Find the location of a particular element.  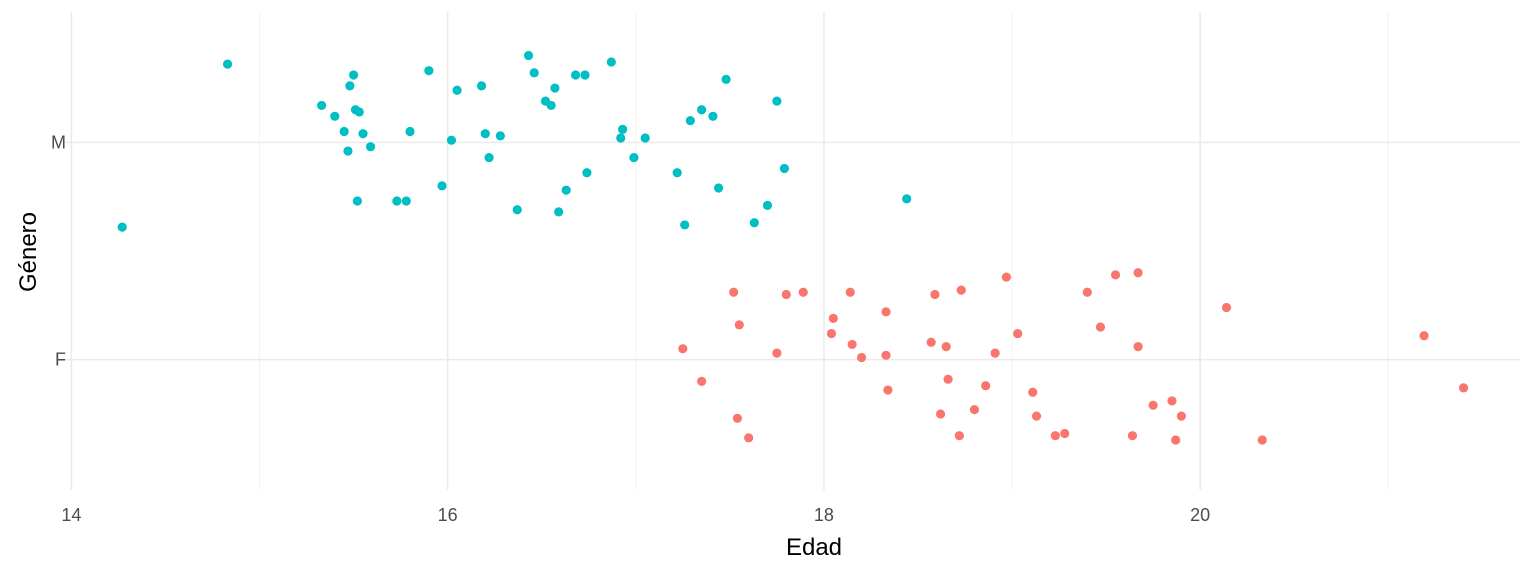

x-axis-tick-labels: 14 16 18 20 is located at coordinates (635, 515).